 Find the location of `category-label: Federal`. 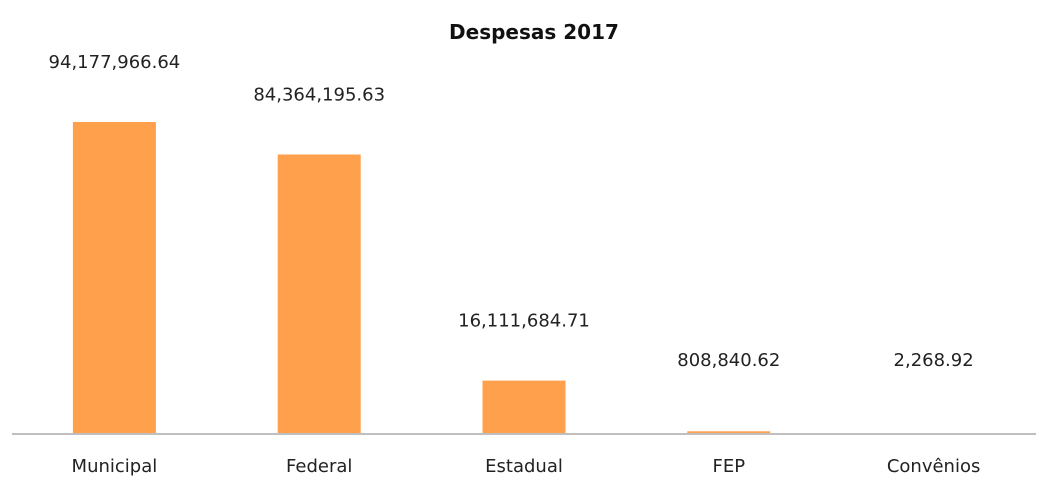

category-label: Federal is located at coordinates (319, 466).